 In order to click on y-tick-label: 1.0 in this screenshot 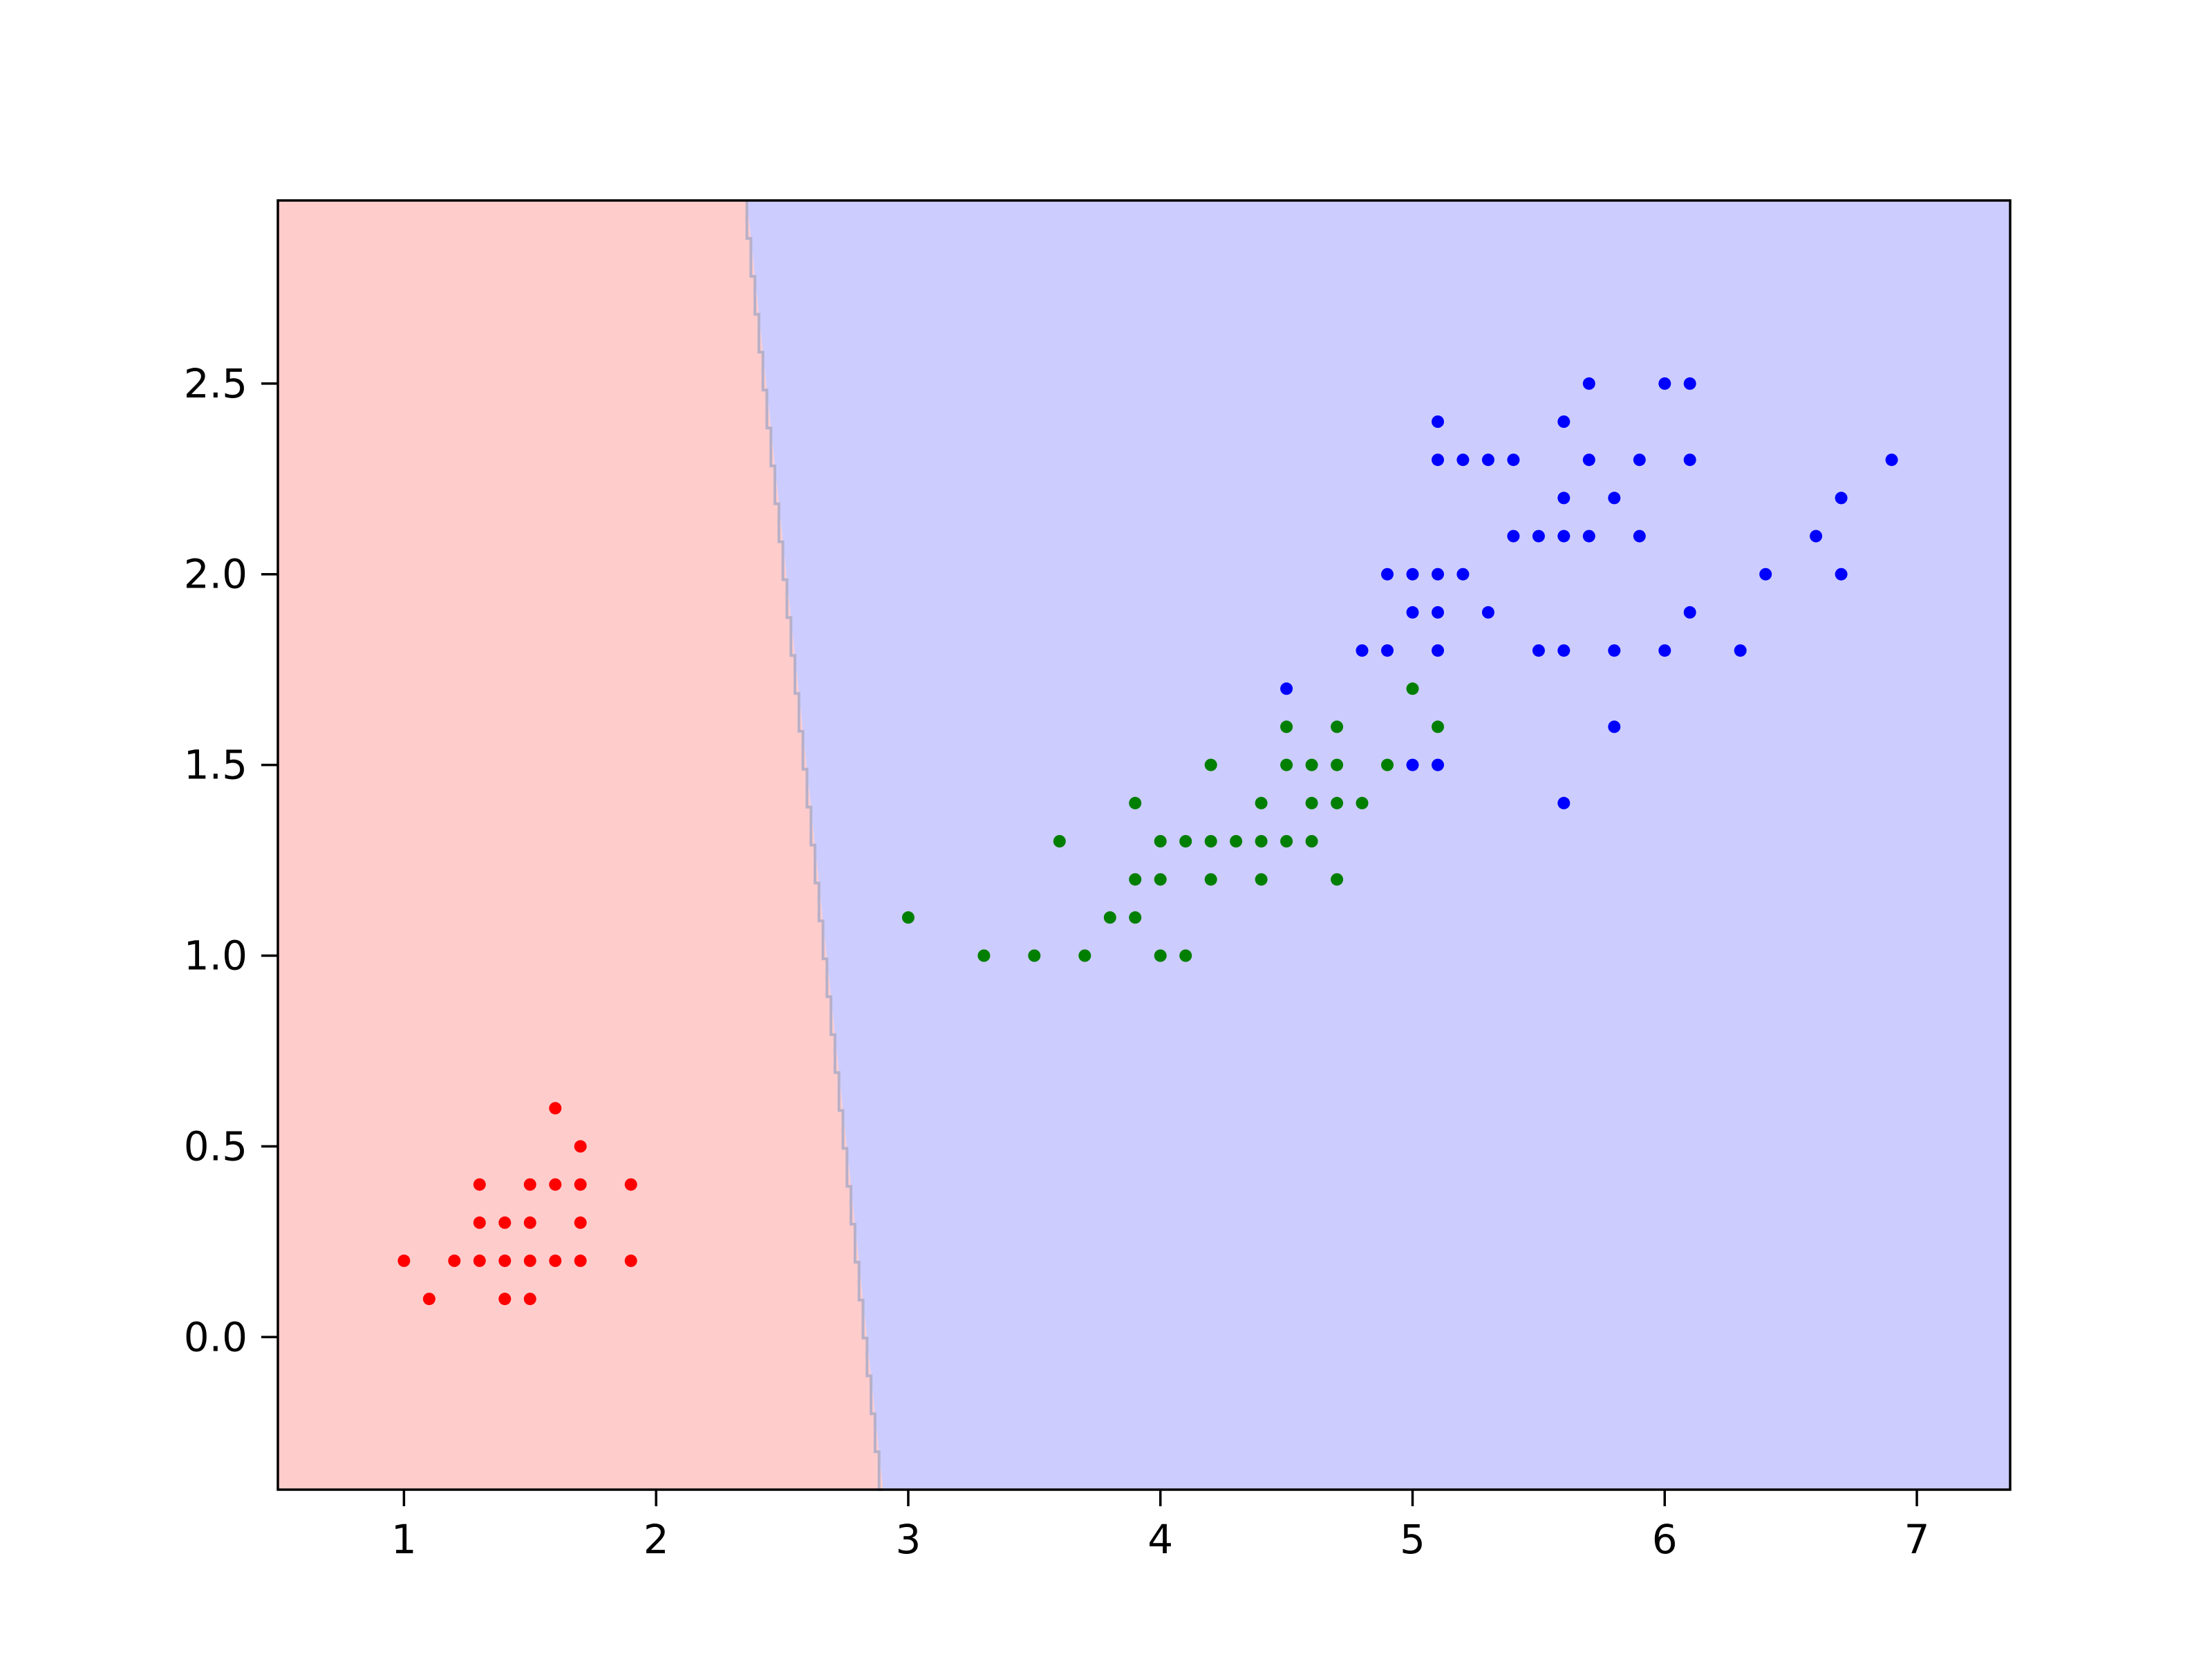, I will do `click(215, 956)`.